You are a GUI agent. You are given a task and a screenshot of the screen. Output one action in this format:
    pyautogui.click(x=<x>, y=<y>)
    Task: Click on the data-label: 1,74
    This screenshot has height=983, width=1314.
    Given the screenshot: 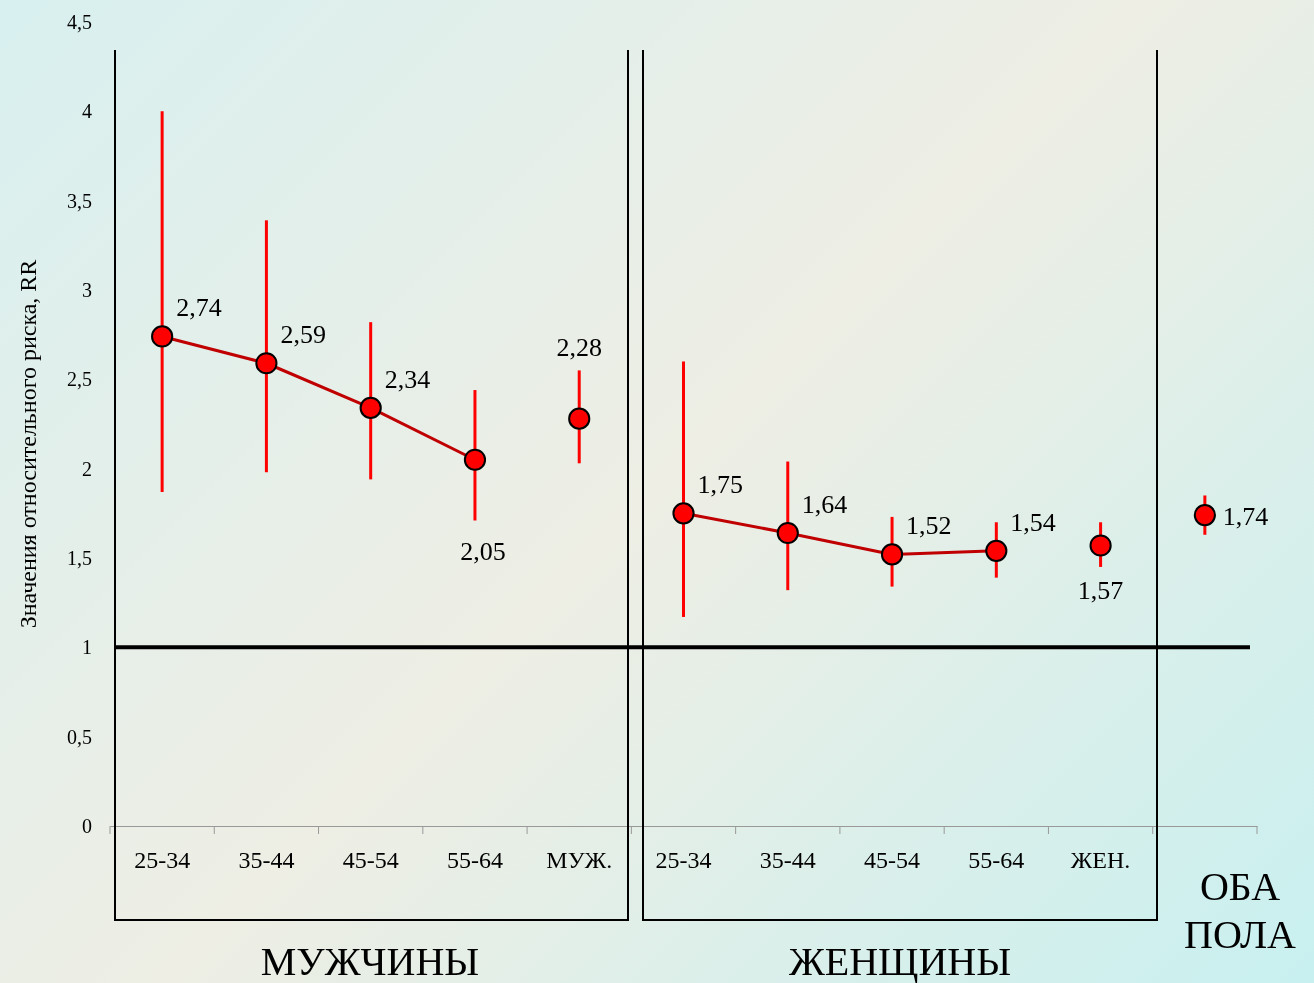 What is the action you would take?
    pyautogui.click(x=1245, y=517)
    